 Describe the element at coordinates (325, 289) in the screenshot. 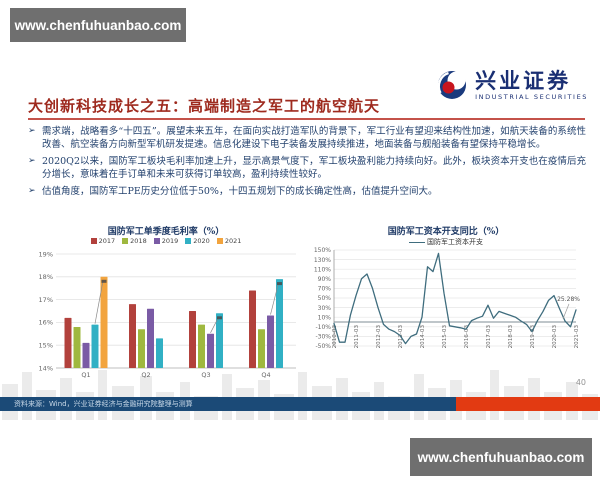

I see `svg-text: 70%` at that location.